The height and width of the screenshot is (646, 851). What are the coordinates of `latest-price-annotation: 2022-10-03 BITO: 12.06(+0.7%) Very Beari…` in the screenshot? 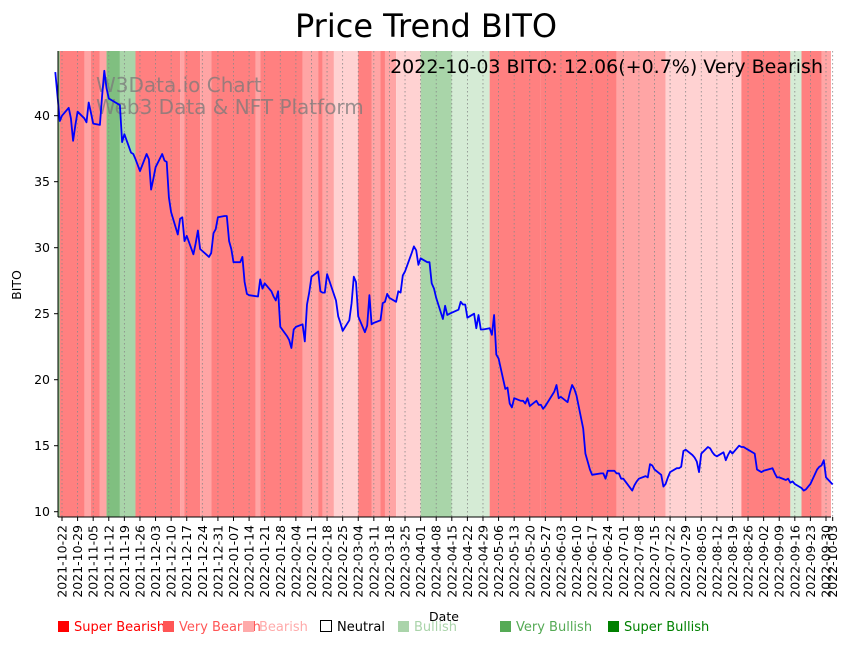 It's located at (606, 67).